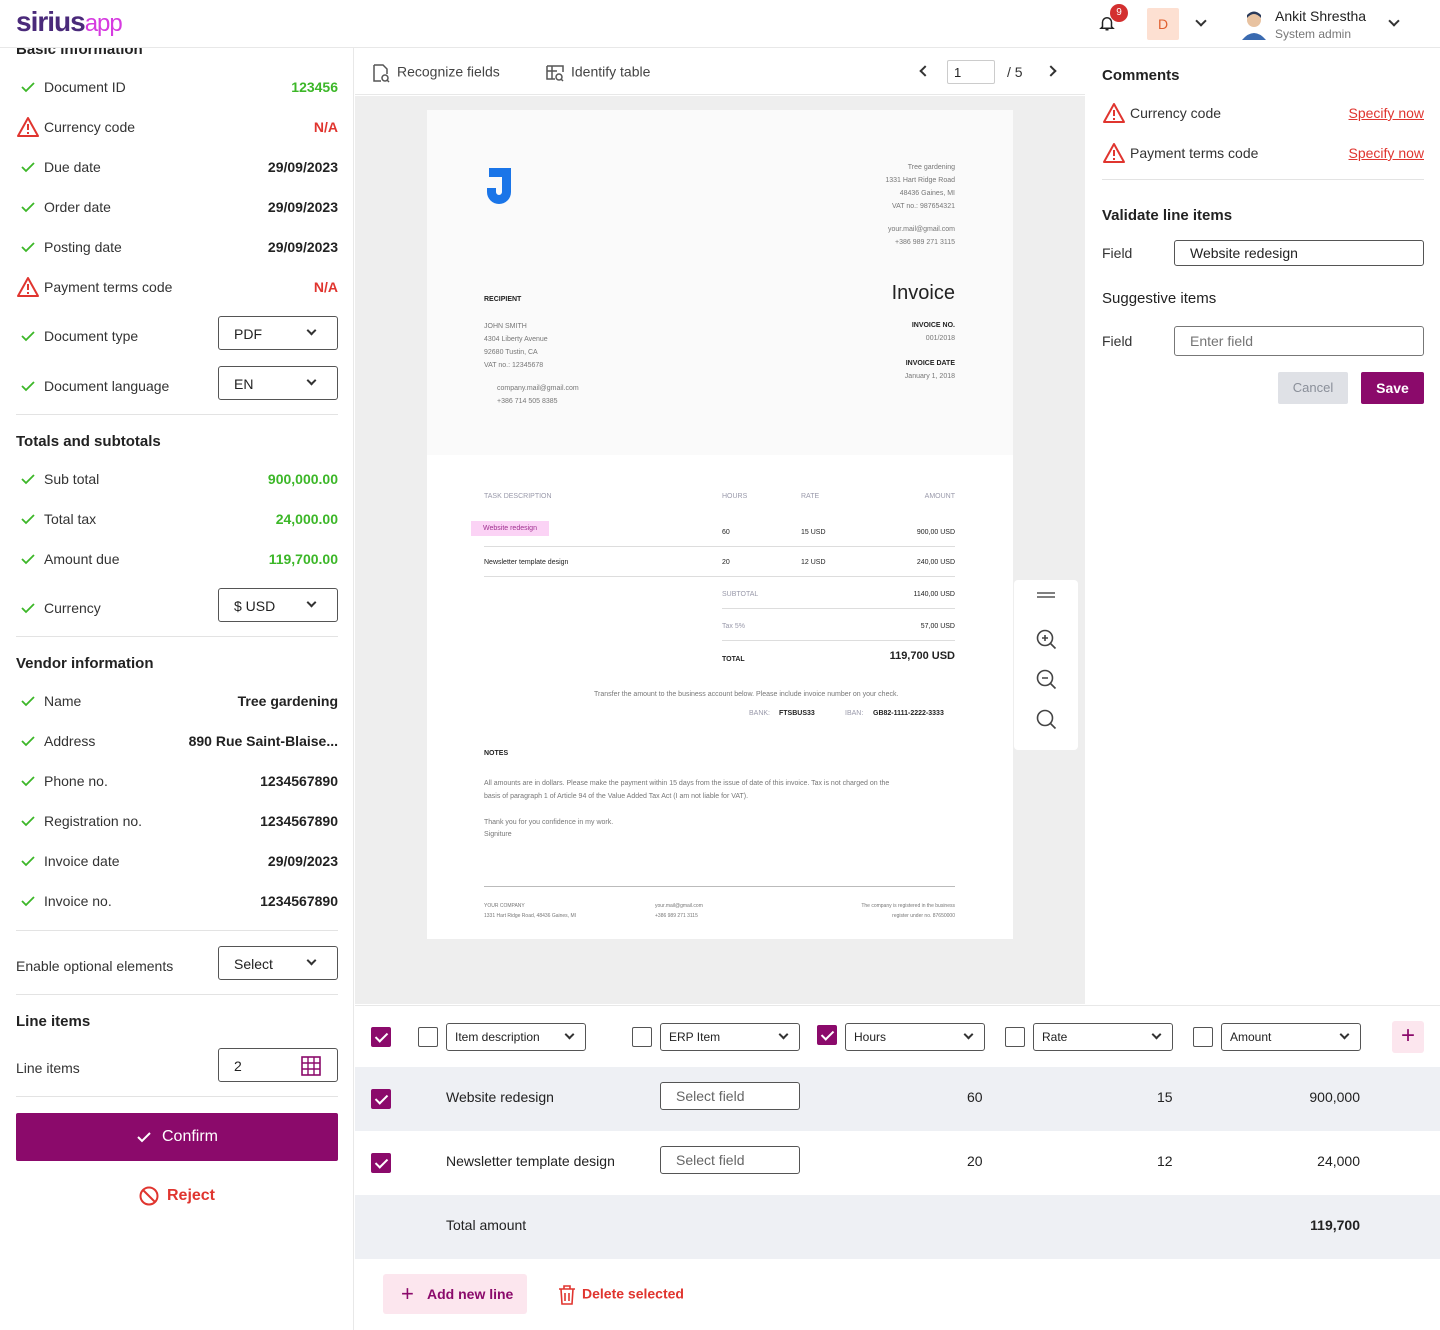 The image size is (1440, 1330). What do you see at coordinates (925, 71) in the screenshot?
I see `previous-page-button` at bounding box center [925, 71].